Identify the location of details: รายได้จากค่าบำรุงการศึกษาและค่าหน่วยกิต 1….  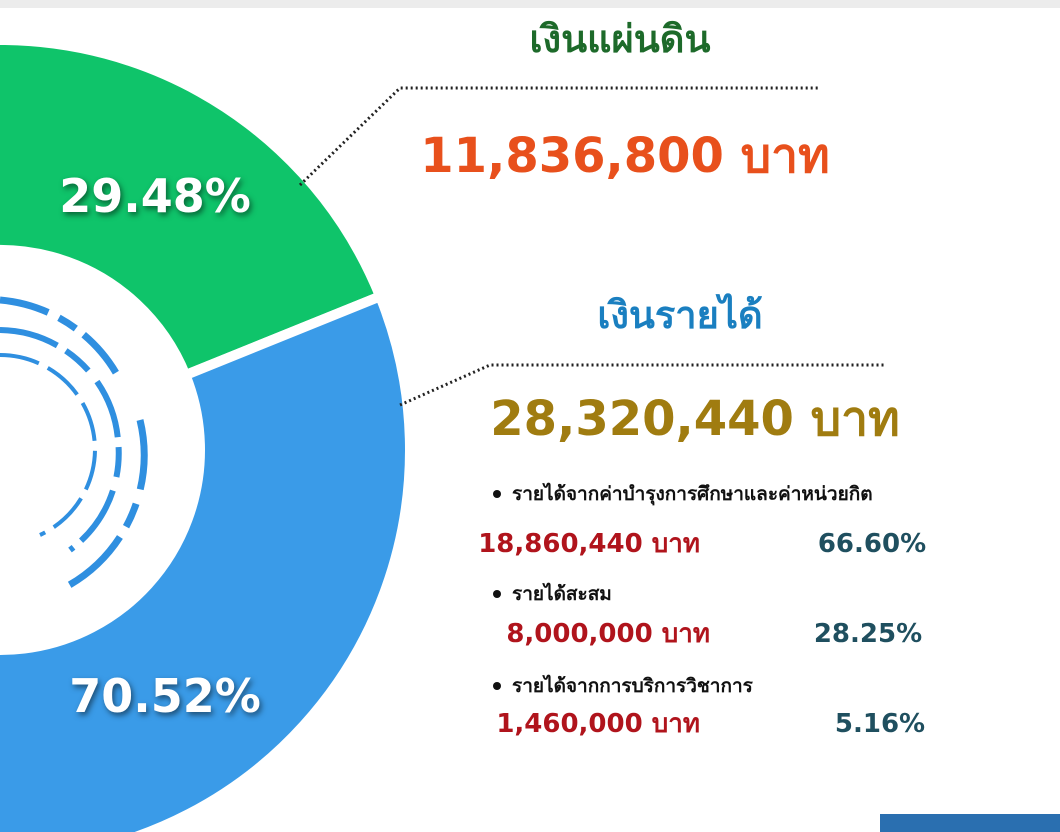
(702, 610).